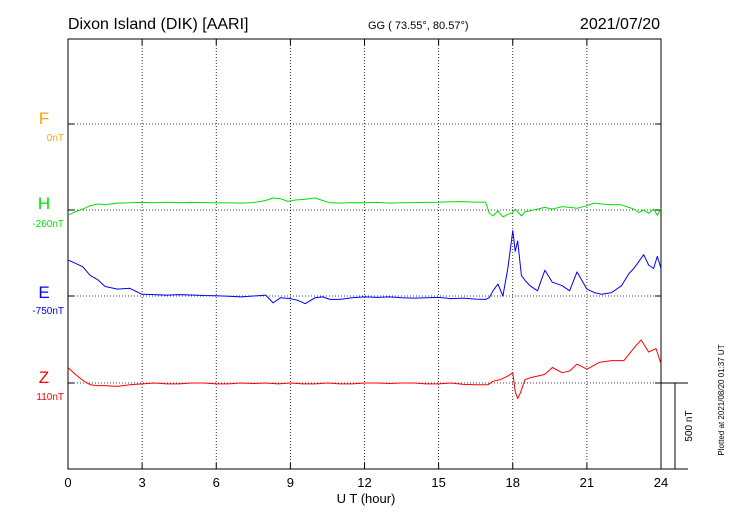 Image resolution: width=730 pixels, height=520 pixels. What do you see at coordinates (67, 482) in the screenshot?
I see `x-tick-label: 0` at bounding box center [67, 482].